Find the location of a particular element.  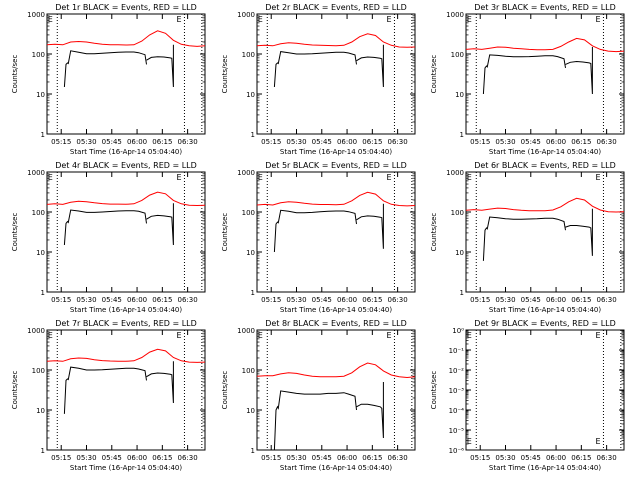

y-tick-label: 10⁻⁴ is located at coordinates (457, 411).